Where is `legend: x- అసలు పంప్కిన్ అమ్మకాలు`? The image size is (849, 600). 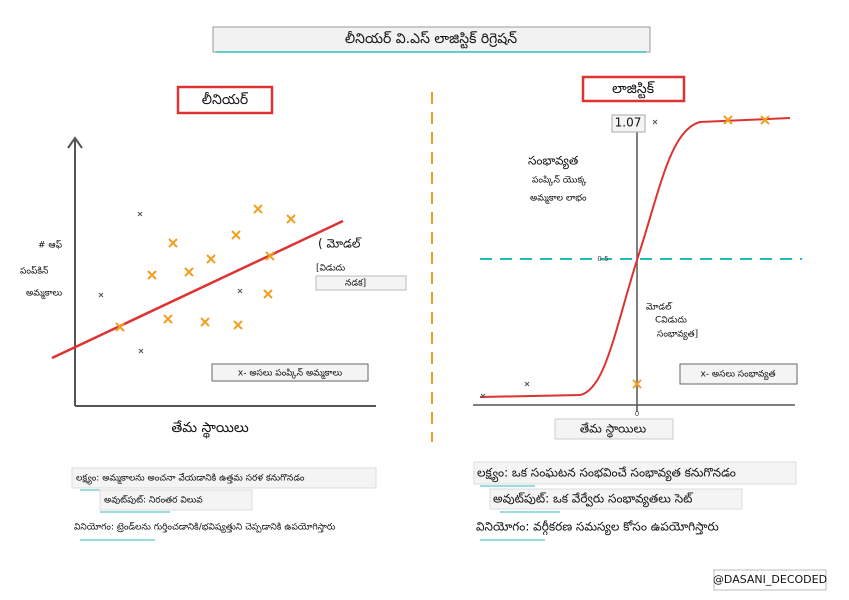 legend: x- అసలు పంప్కిన్ అమ్మకాలు is located at coordinates (290, 374).